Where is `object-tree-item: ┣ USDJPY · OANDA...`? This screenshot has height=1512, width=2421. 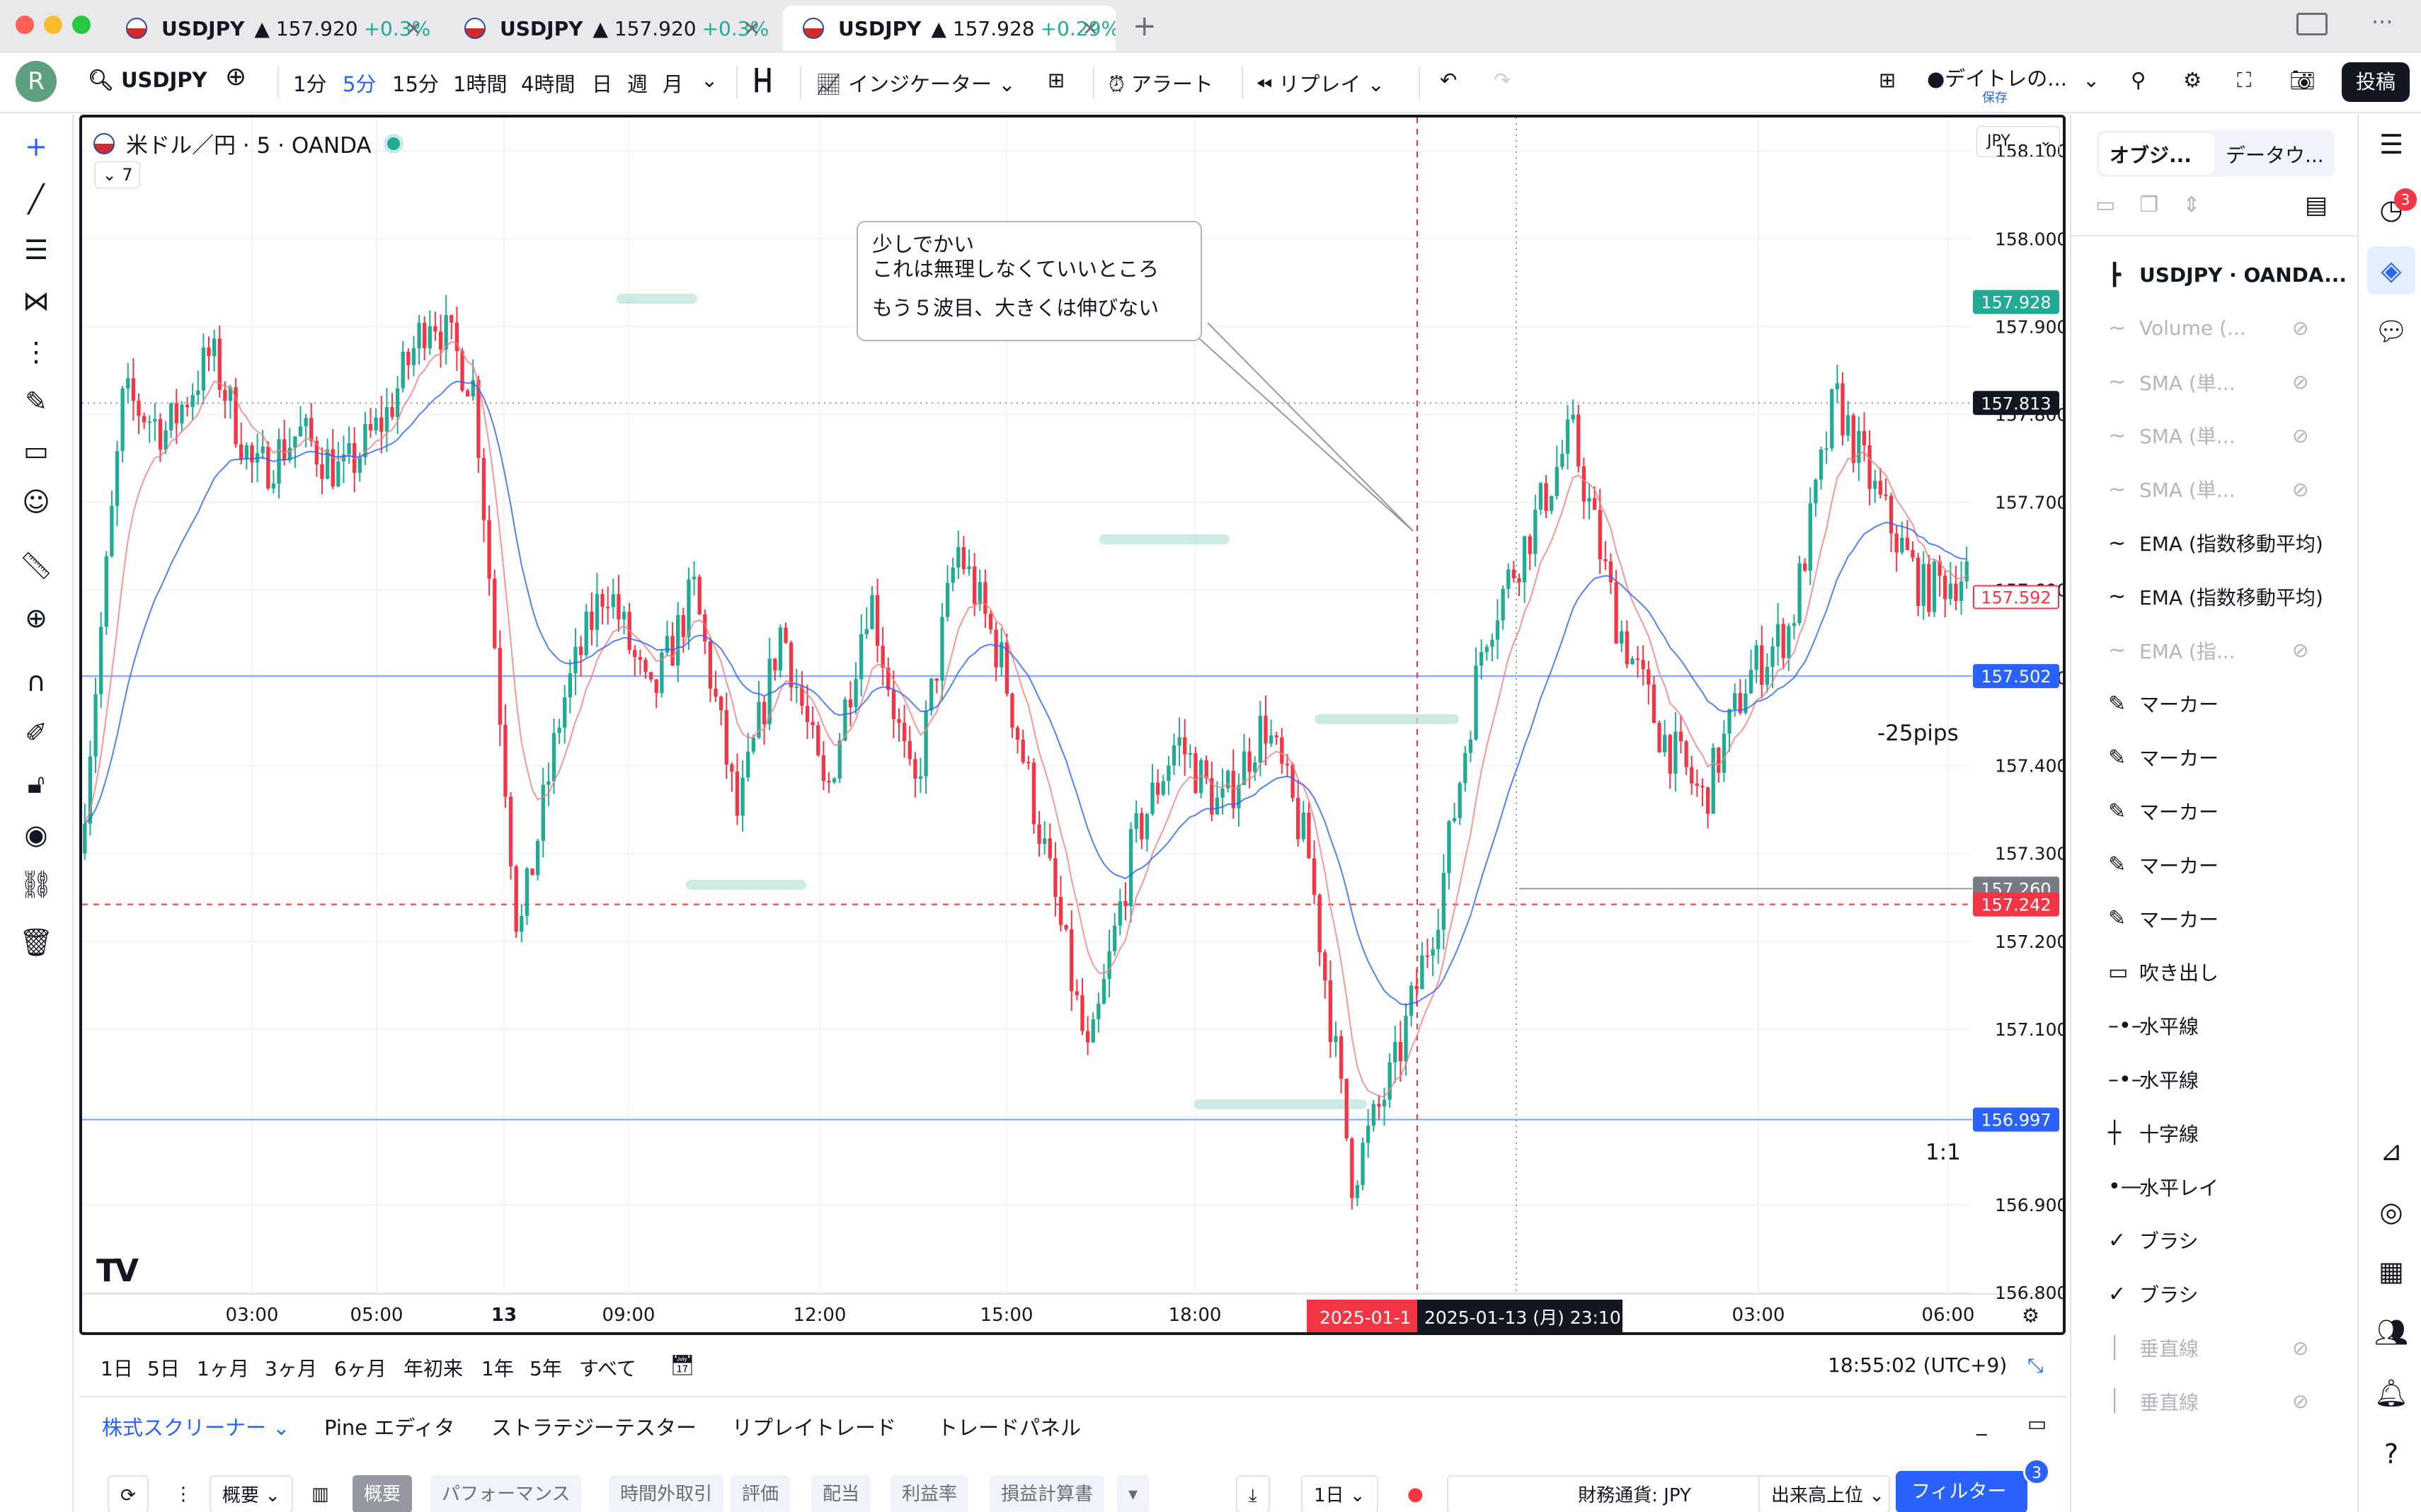
object-tree-item: ┣ USDJPY · OANDA... is located at coordinates (2228, 274).